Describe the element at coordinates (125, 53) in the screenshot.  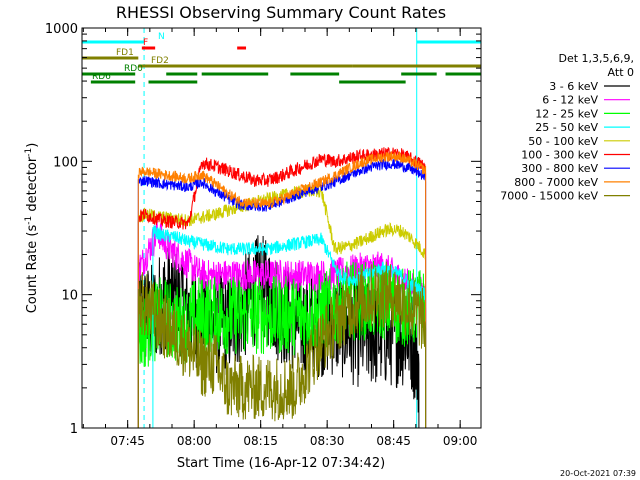
I see `flag-label-2: FD1` at that location.